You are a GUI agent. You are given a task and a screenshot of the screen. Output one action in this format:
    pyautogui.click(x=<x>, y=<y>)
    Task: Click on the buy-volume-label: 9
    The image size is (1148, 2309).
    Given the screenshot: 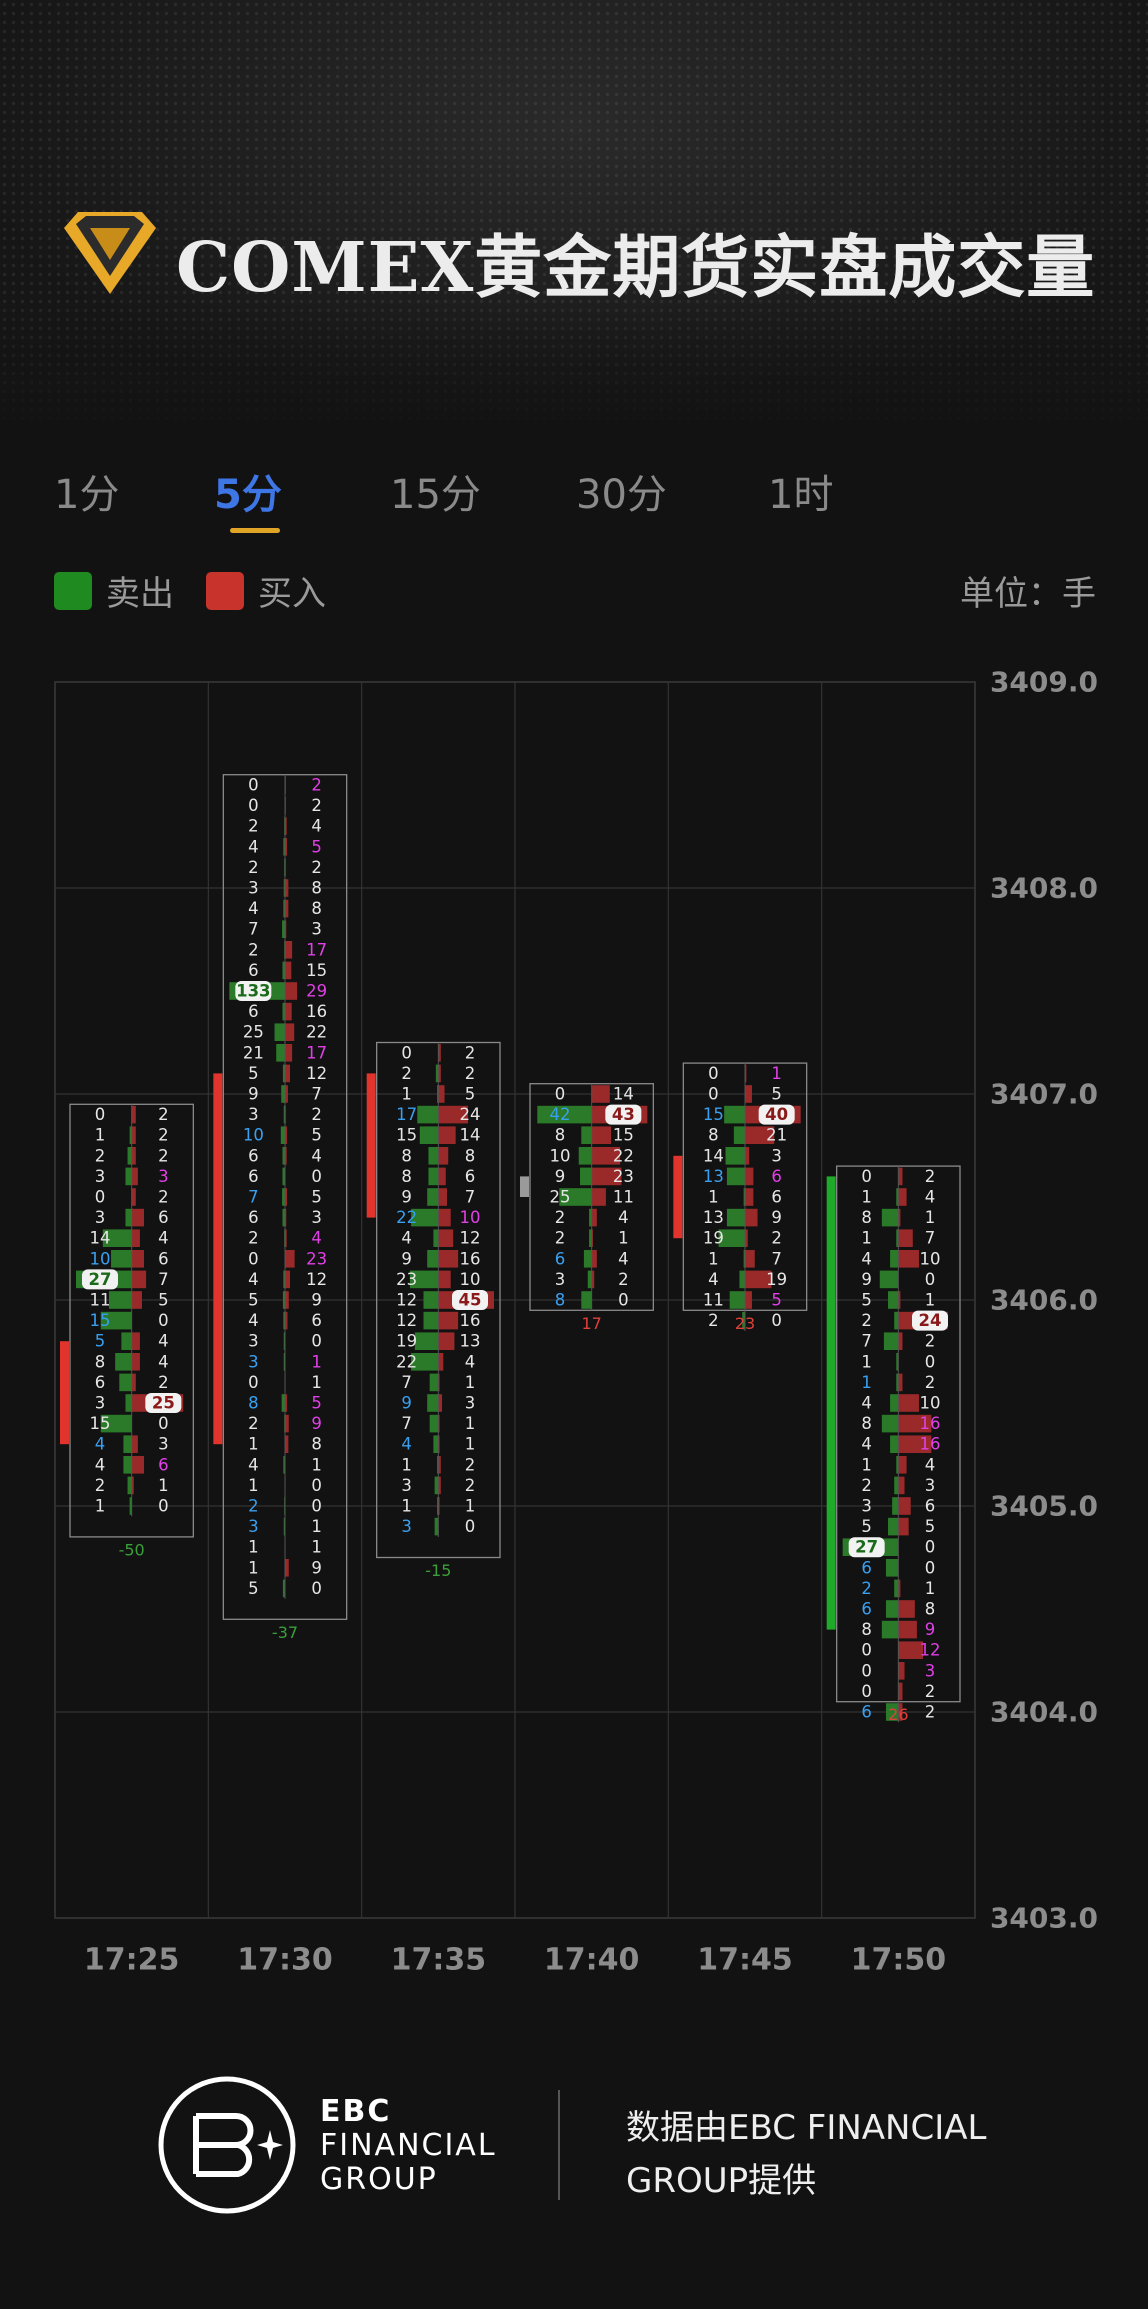 What is the action you would take?
    pyautogui.click(x=316, y=1300)
    